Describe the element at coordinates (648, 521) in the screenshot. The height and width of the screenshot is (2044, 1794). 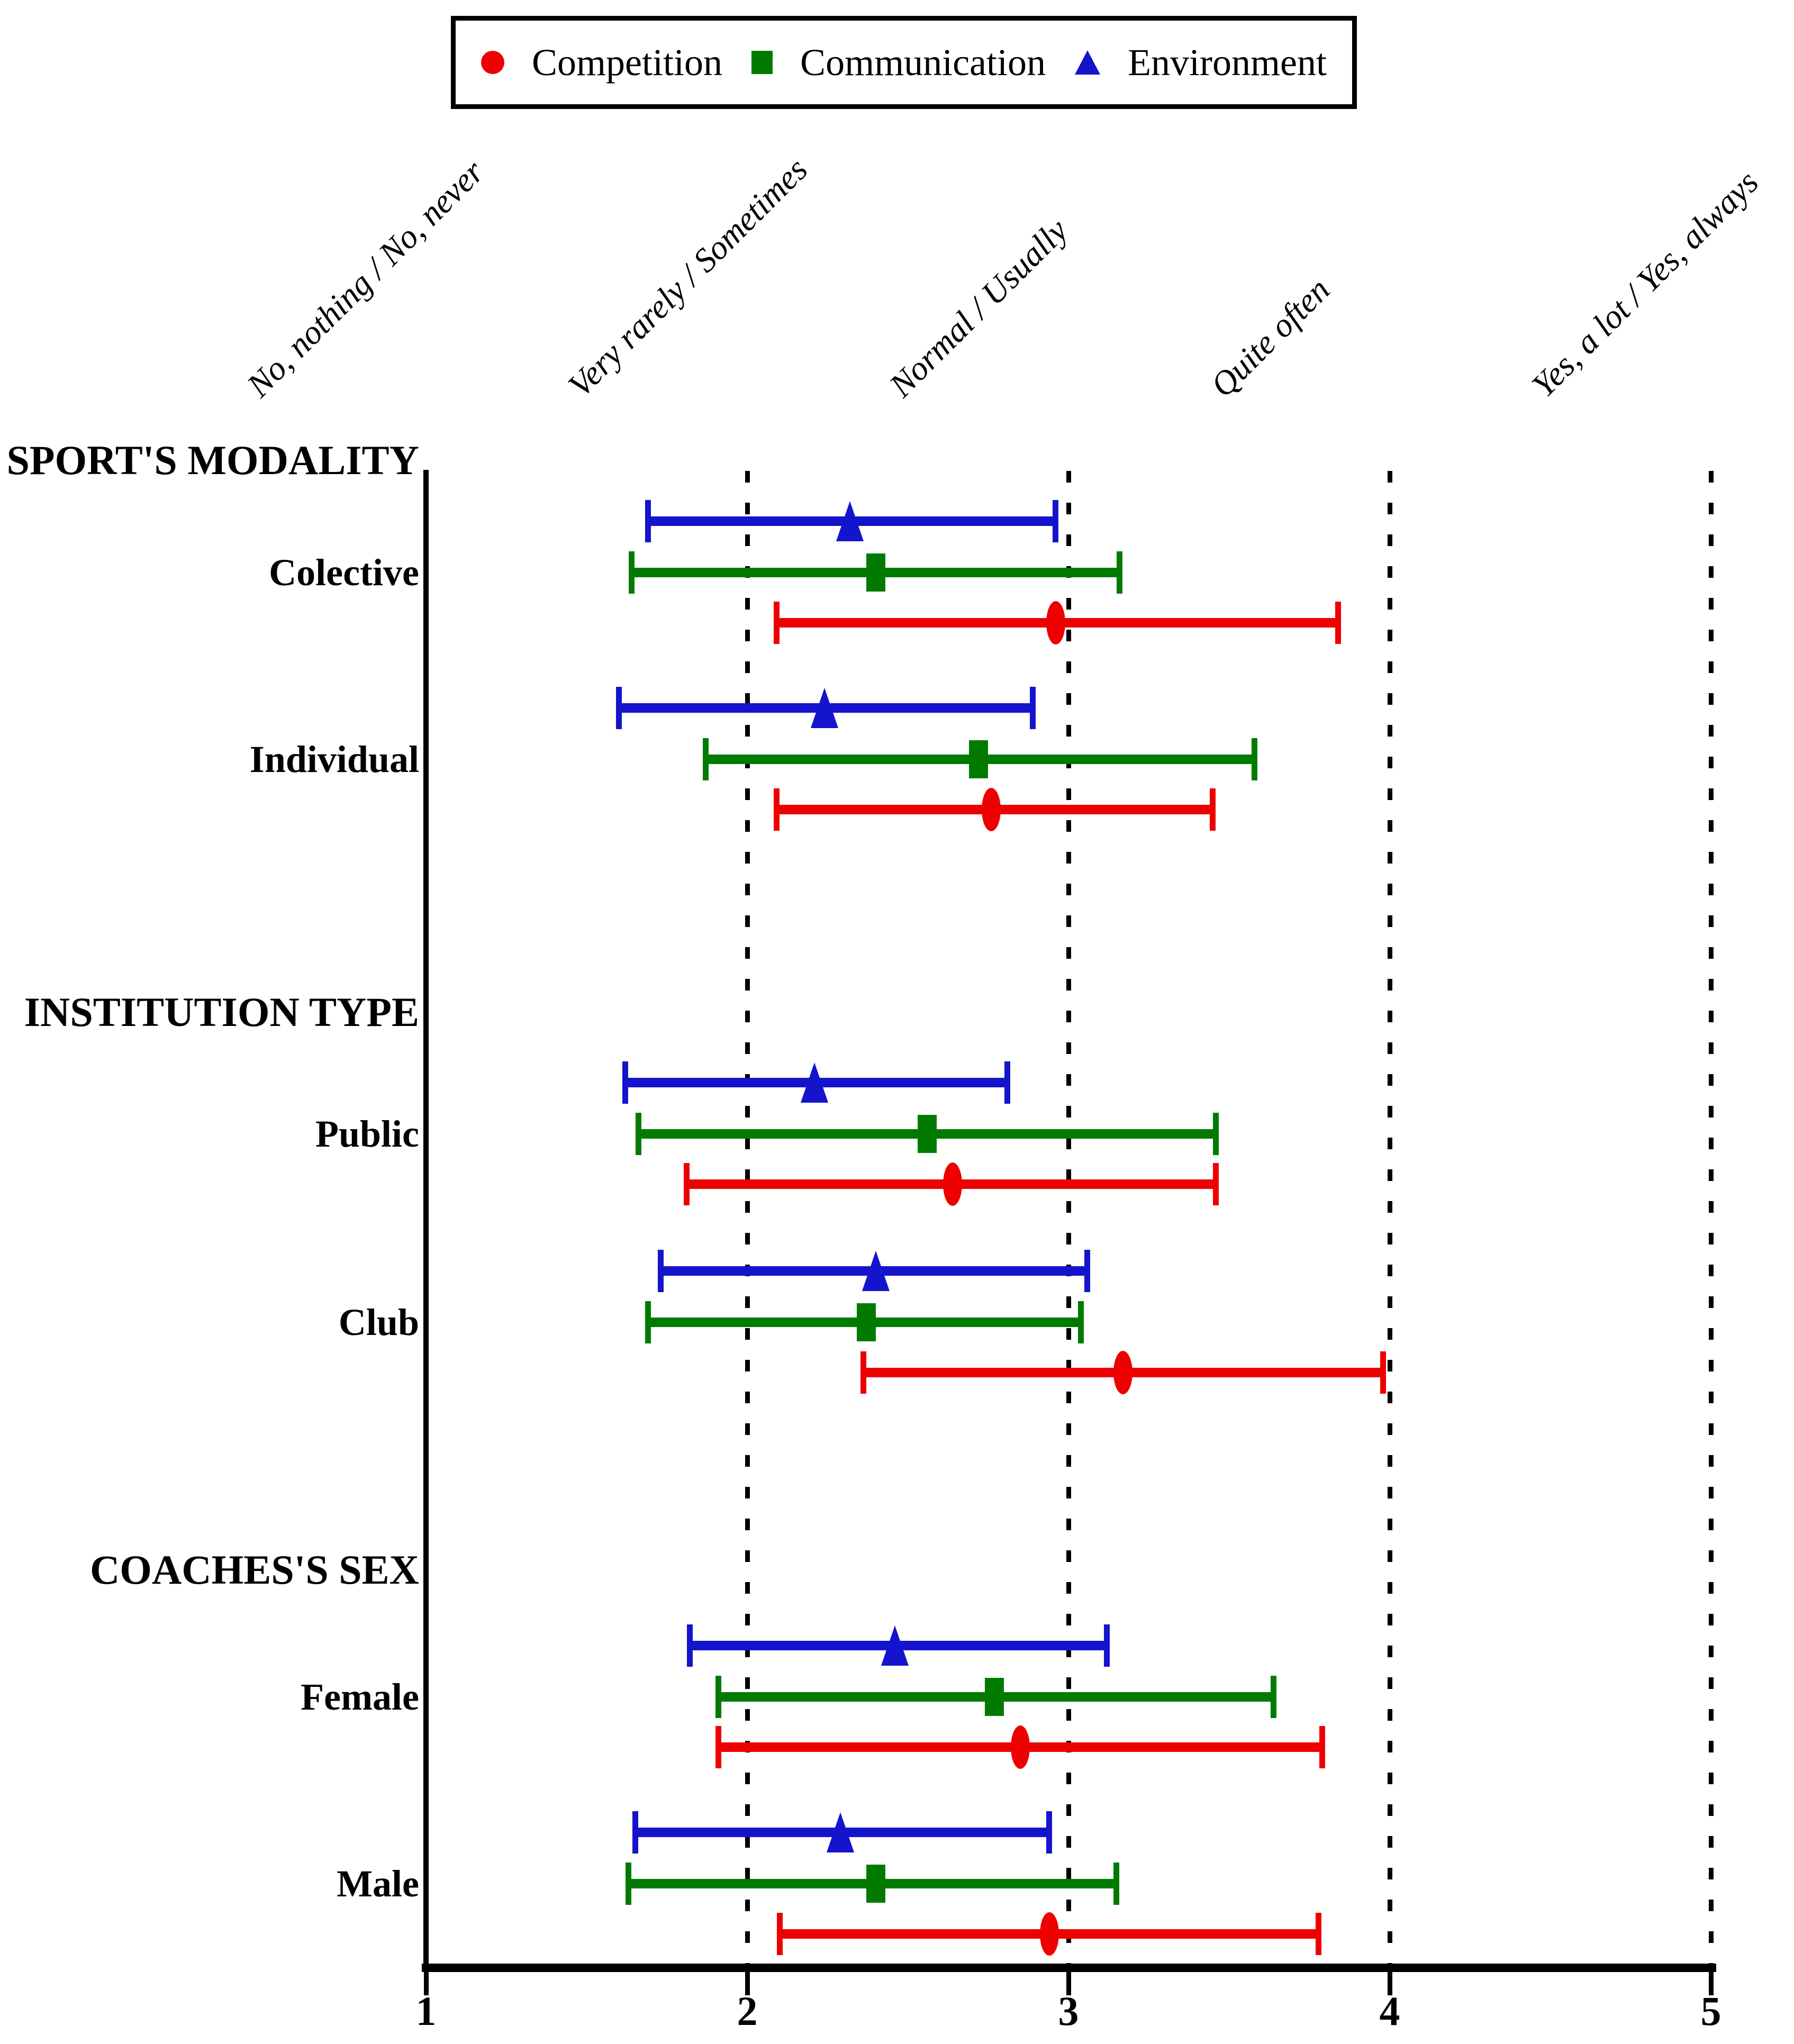
I see `errorbar-capL-colective-environment` at that location.